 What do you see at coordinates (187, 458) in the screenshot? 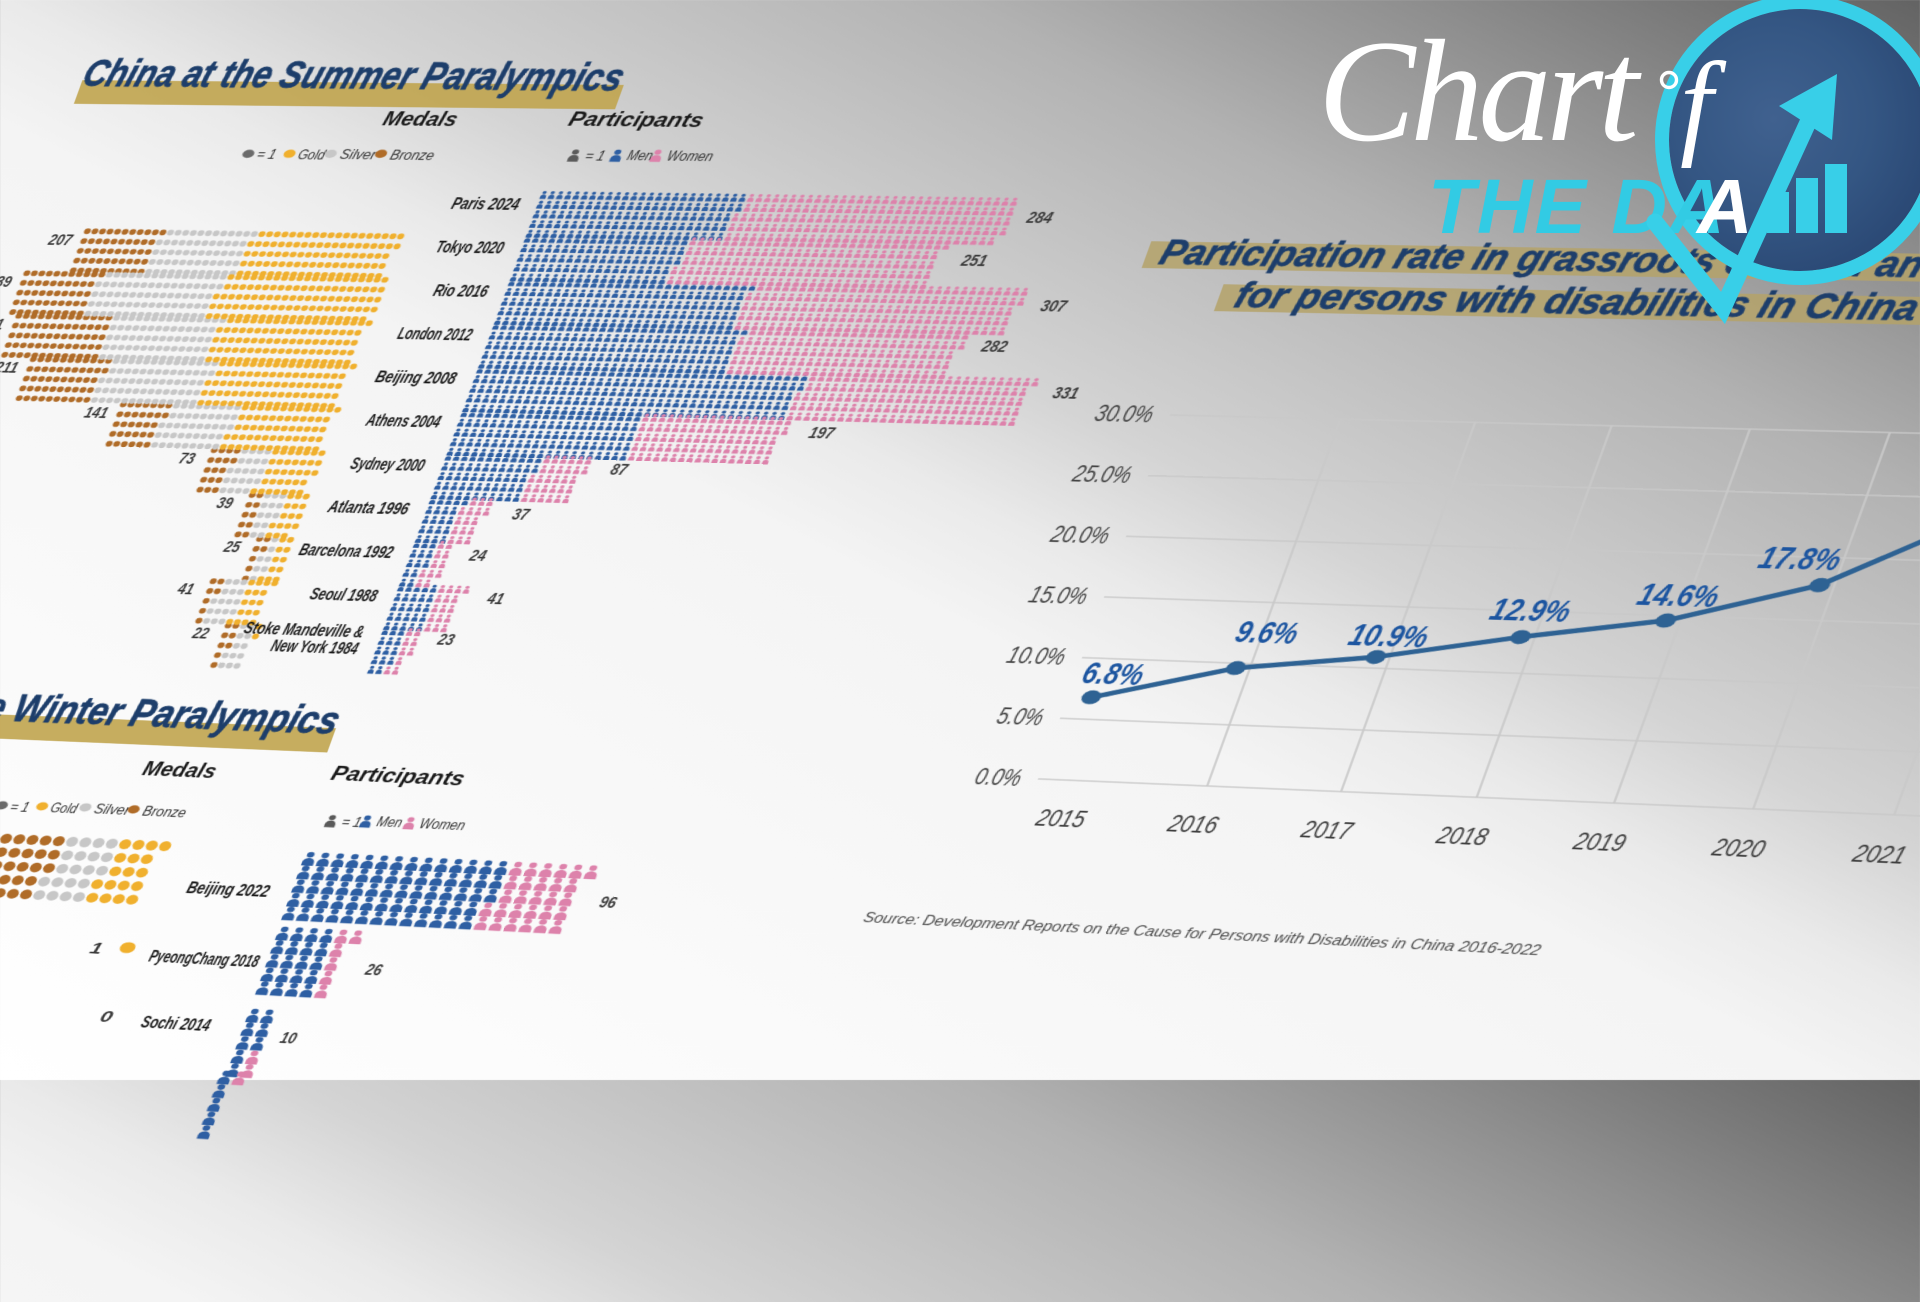
I see `svg-text: 73` at bounding box center [187, 458].